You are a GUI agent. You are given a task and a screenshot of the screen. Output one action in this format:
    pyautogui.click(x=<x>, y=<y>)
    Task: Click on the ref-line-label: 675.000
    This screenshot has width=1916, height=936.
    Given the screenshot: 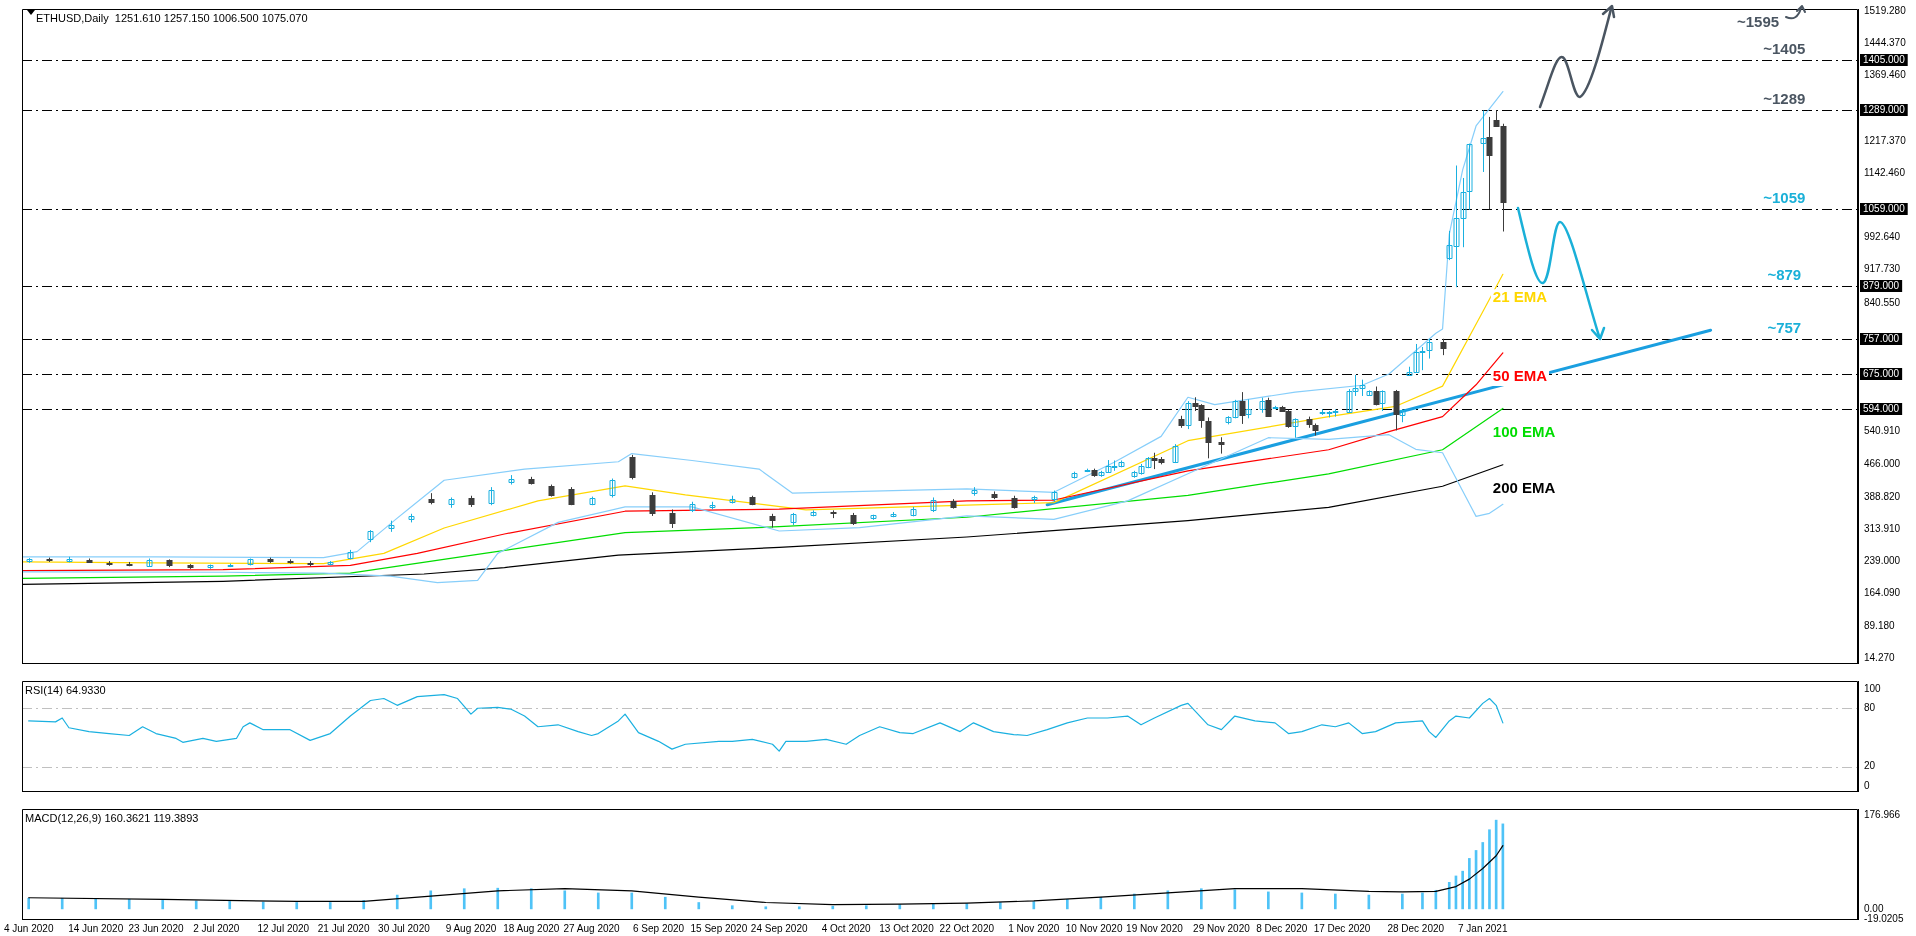 What is the action you would take?
    pyautogui.click(x=1881, y=373)
    